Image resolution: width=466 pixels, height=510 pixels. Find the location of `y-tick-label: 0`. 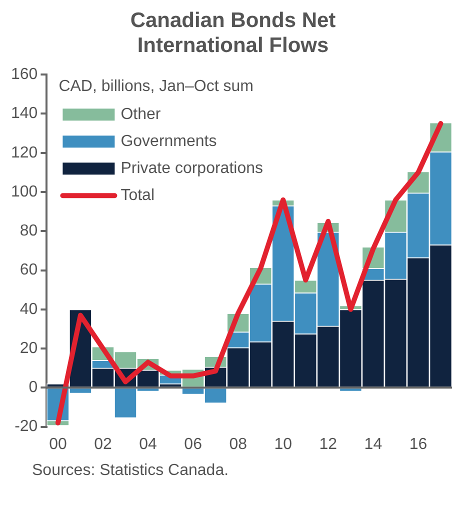

y-tick-label: 0 is located at coordinates (33, 387).